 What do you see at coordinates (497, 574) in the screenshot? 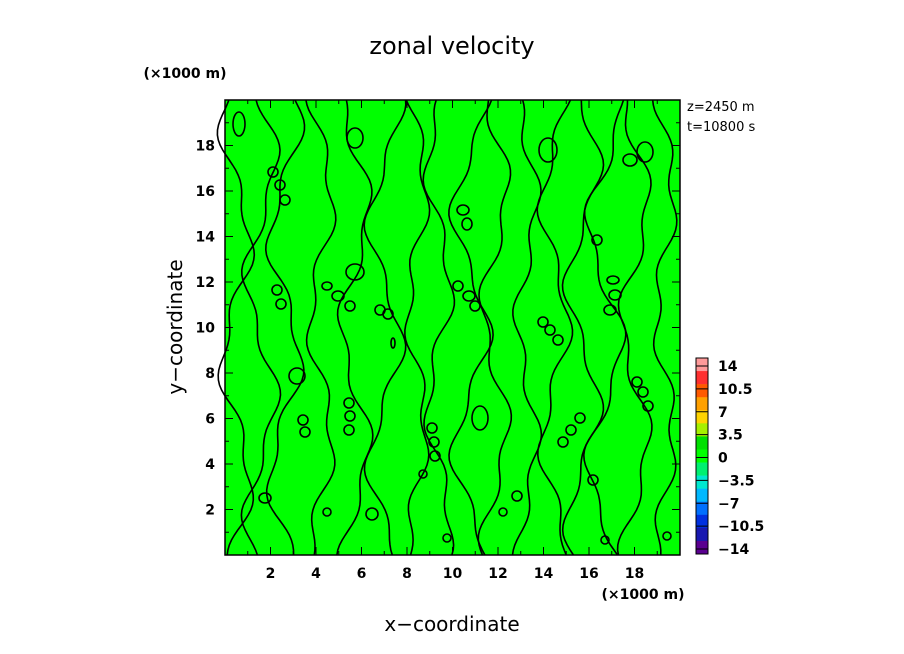
I see `x-tick-label: 12` at bounding box center [497, 574].